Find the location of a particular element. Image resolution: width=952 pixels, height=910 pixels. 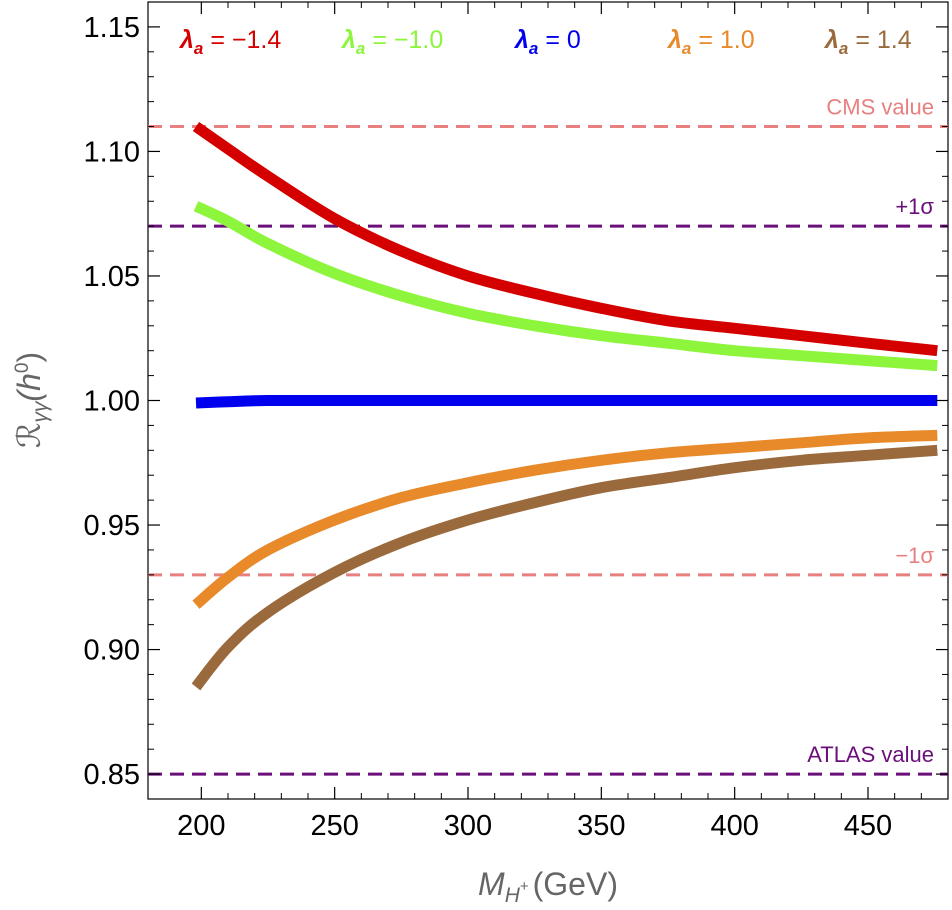

y-tick-label: 1.00 is located at coordinates (112, 402).